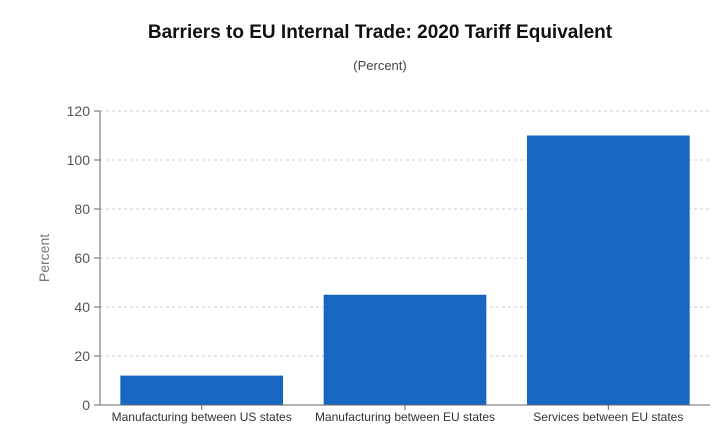 The image size is (725, 445). What do you see at coordinates (380, 65) in the screenshot?
I see `chart-subtitle: (Percent)` at bounding box center [380, 65].